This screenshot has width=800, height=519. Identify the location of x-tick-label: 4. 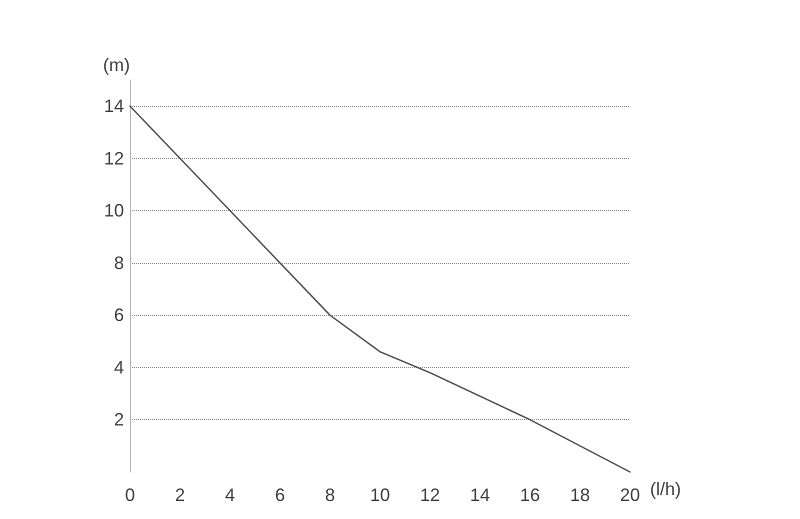
(230, 495).